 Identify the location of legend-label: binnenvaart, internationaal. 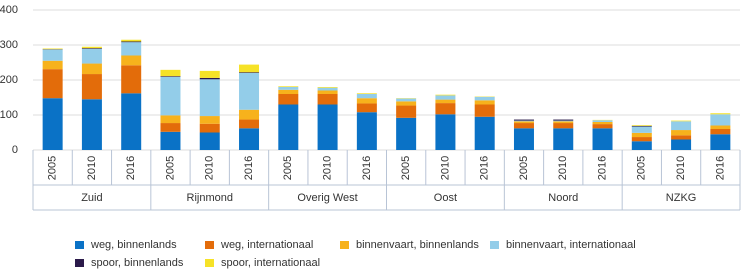
(571, 245).